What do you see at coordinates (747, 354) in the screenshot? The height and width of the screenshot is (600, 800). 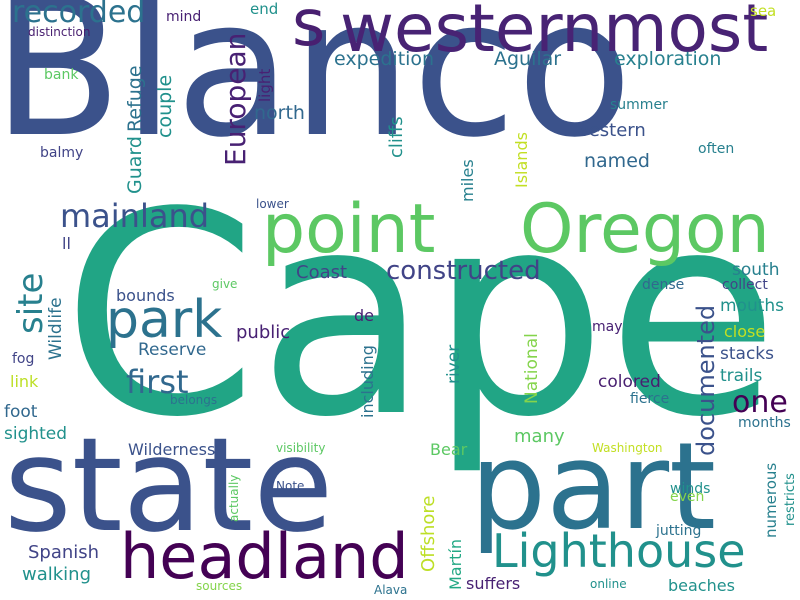 I see `word-stacks: stacks` at bounding box center [747, 354].